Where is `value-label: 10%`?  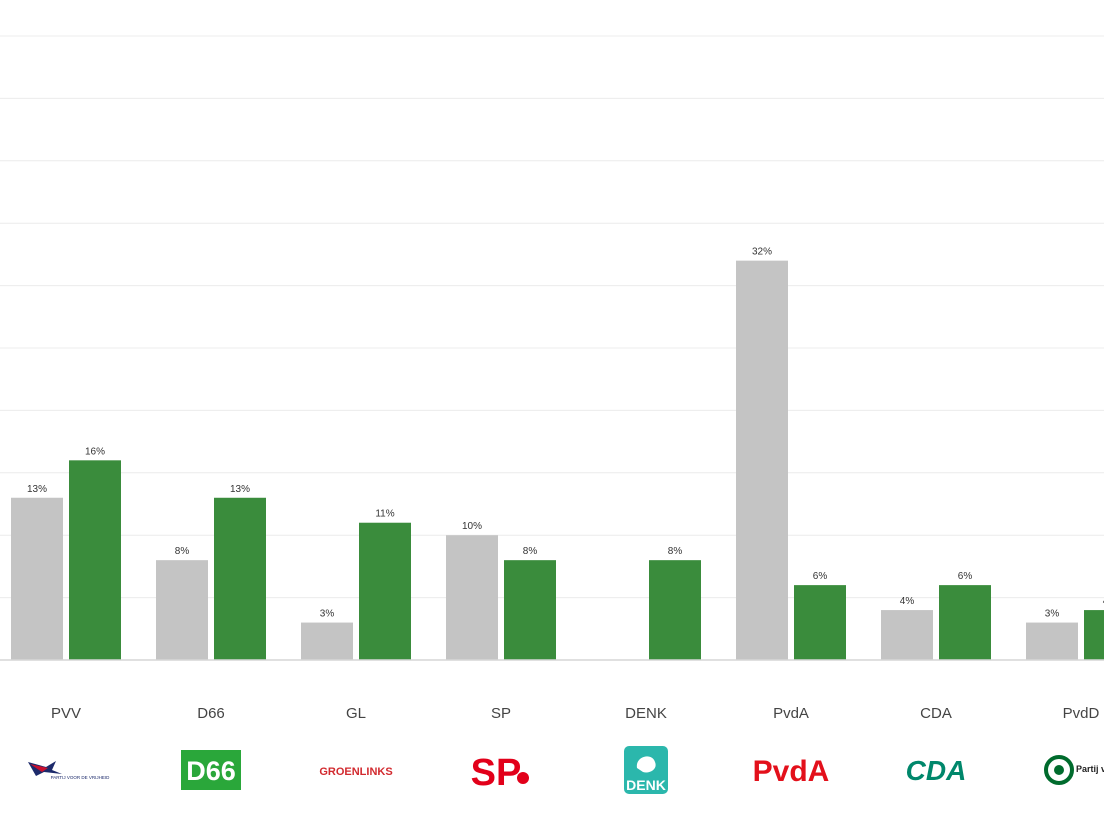 value-label: 10% is located at coordinates (472, 526).